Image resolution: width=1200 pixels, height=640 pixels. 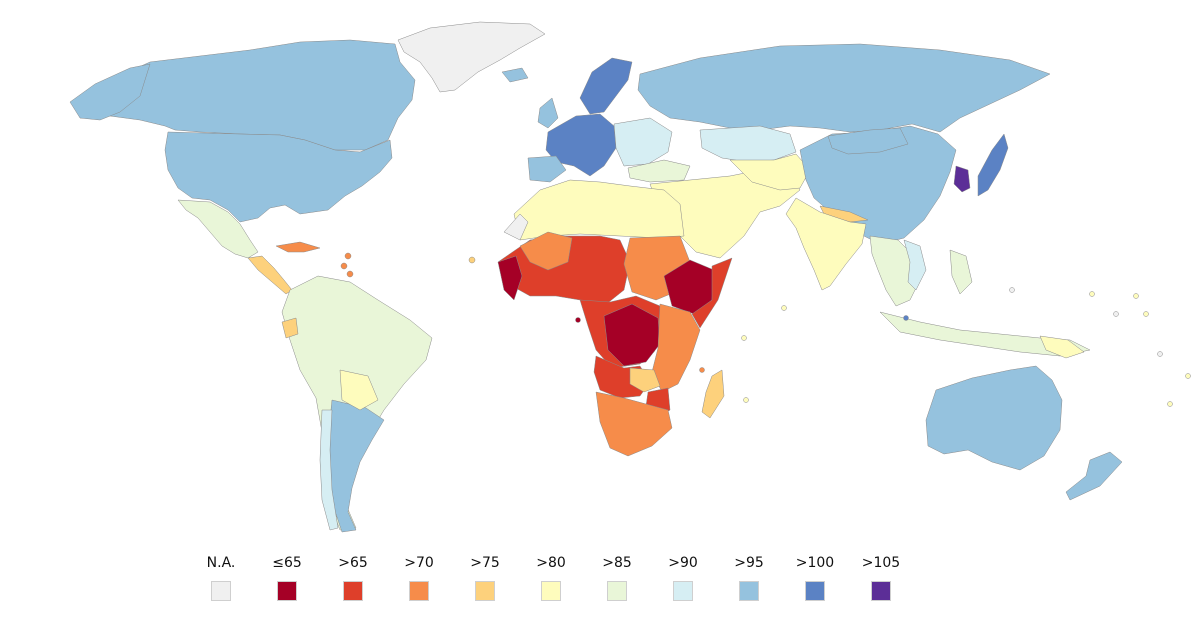 I want to click on region-indonesia, so click(x=985, y=334).